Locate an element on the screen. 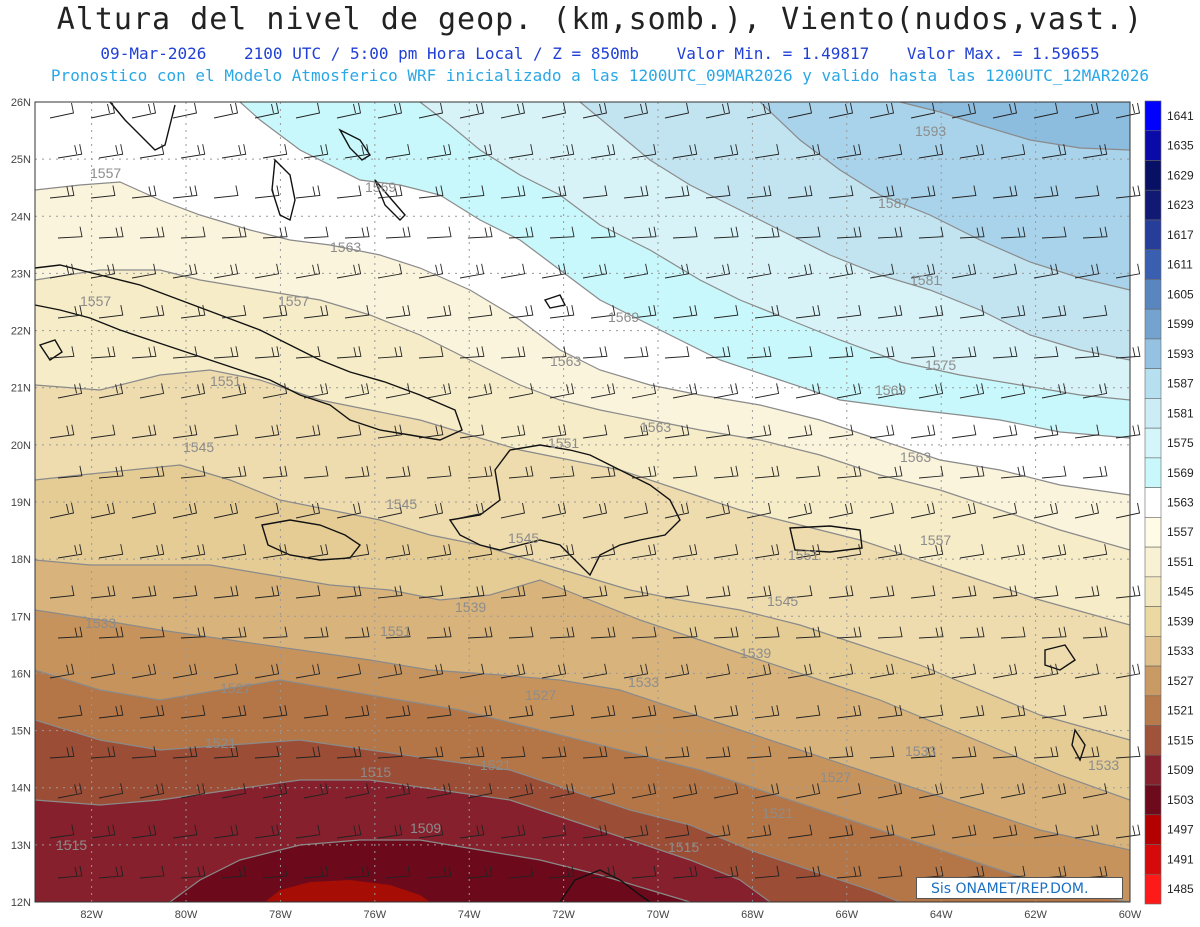 This screenshot has height=927, width=1200. legend-label: 1557 is located at coordinates (1180, 532).